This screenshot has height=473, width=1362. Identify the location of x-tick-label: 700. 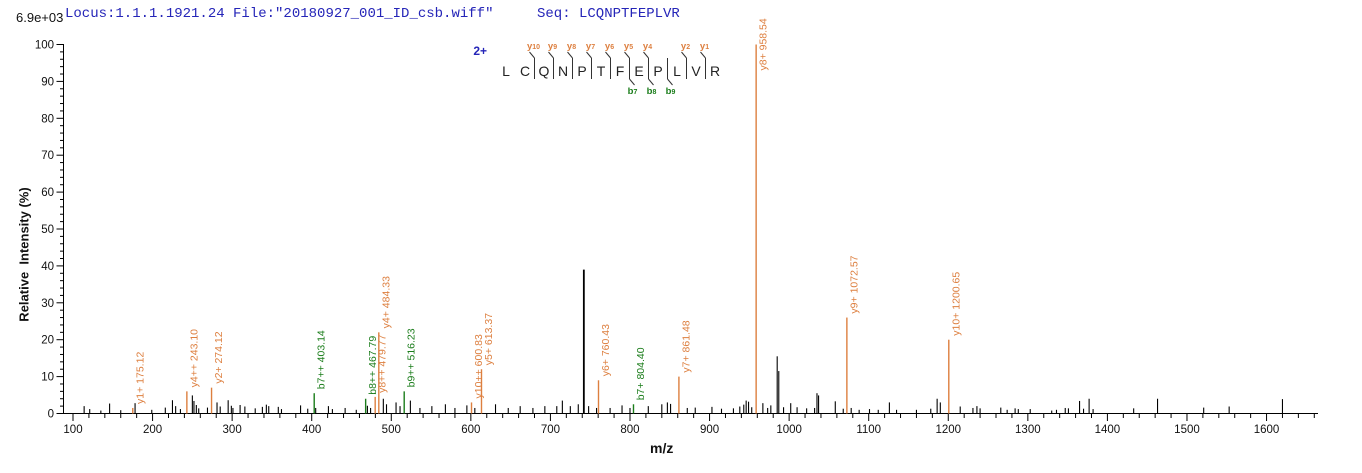
(550, 430).